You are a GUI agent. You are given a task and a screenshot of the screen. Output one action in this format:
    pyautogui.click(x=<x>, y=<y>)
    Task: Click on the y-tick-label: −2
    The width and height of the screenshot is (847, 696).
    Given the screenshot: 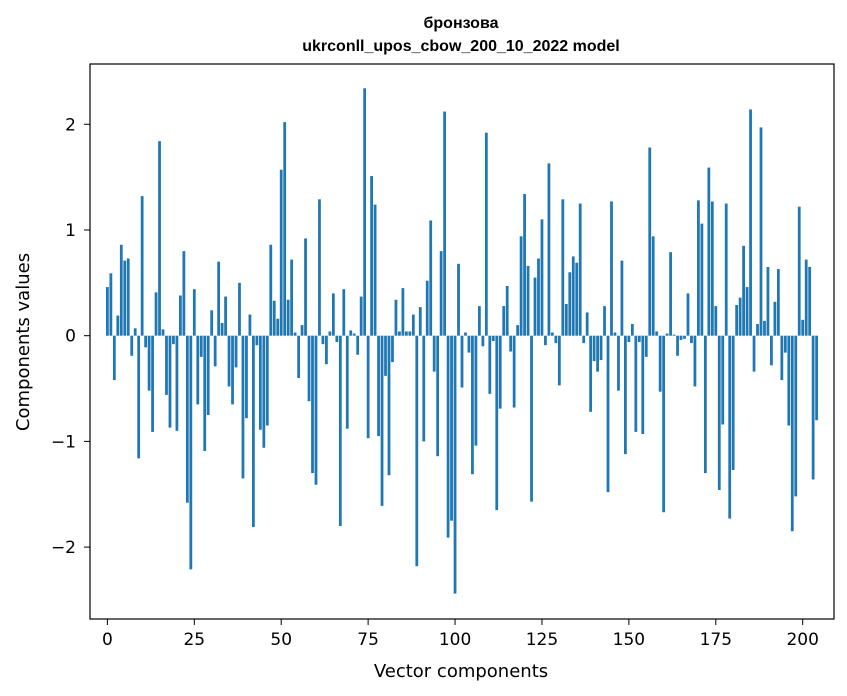 What is the action you would take?
    pyautogui.click(x=63, y=548)
    